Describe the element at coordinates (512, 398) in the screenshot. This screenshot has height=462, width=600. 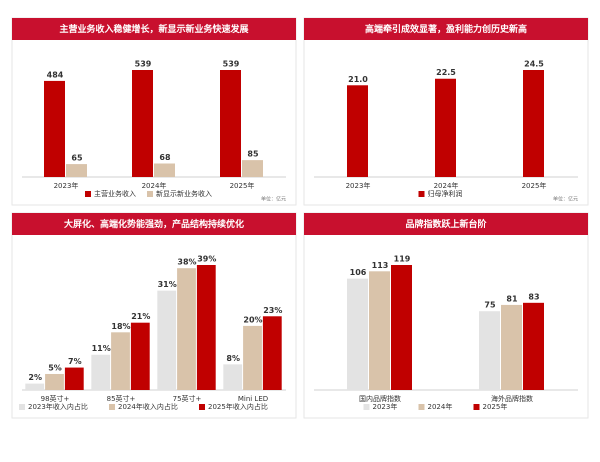
I see `x-tick-label: 海外品牌指数` at that location.